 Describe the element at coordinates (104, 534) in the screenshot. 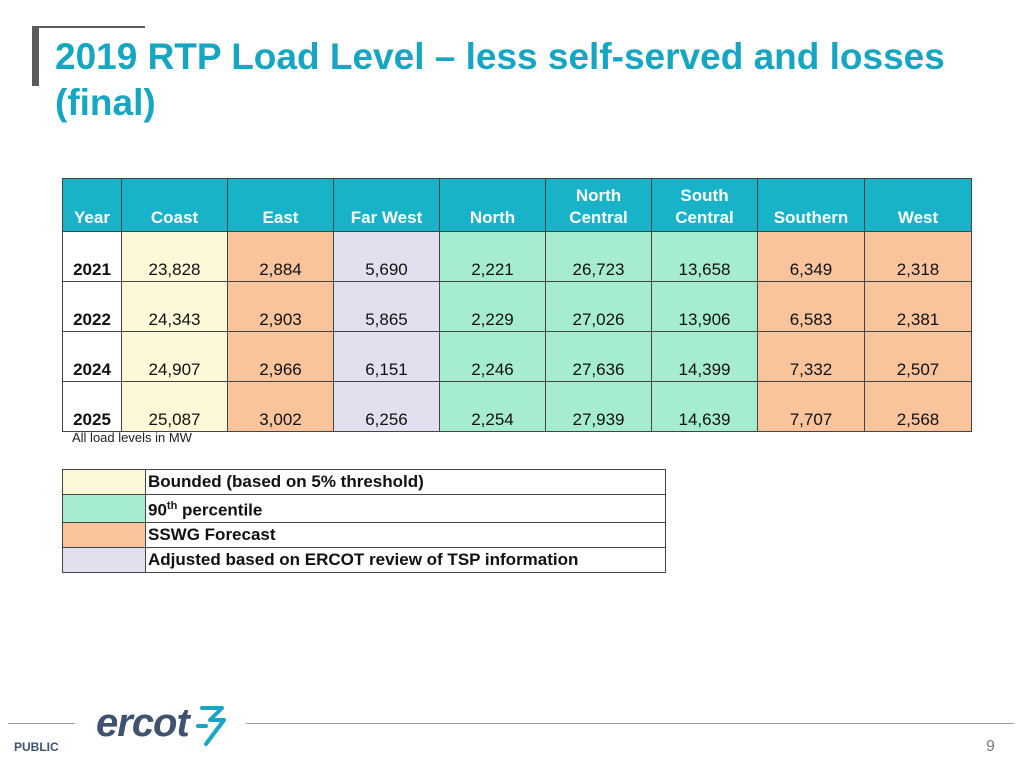

I see `legend-swatch-sswg` at that location.